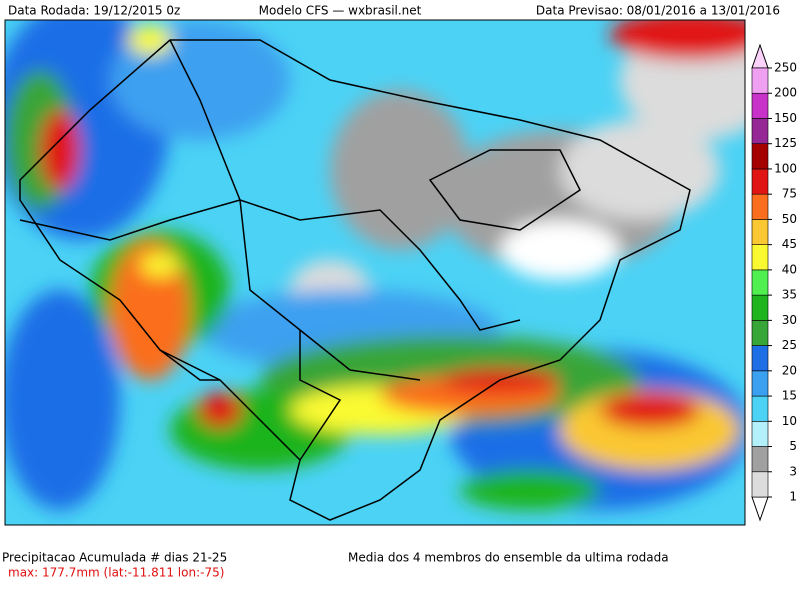 The image size is (800, 600). I want to click on colorbar-over, so click(760, 56).